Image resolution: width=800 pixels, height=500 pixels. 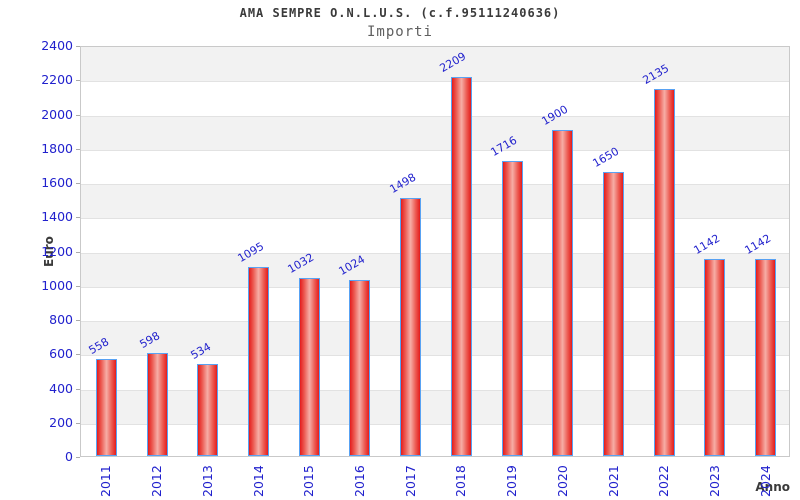 I want to click on x-tick-label: 2011, so click(x=106, y=481).